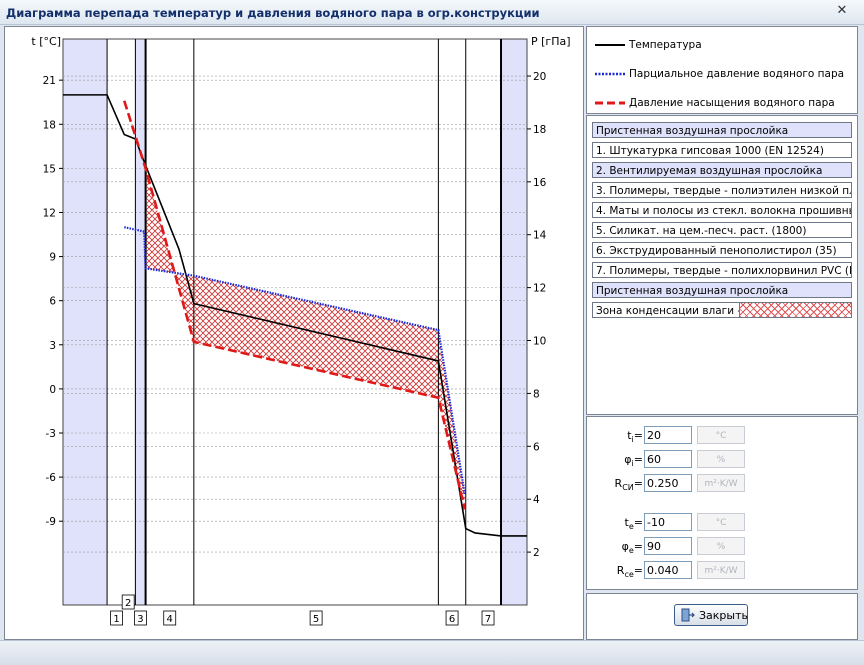  Describe the element at coordinates (722, 250) in the screenshot. I see `layer-item-6: 6. Экструдированный пенополистирол (35)` at that location.